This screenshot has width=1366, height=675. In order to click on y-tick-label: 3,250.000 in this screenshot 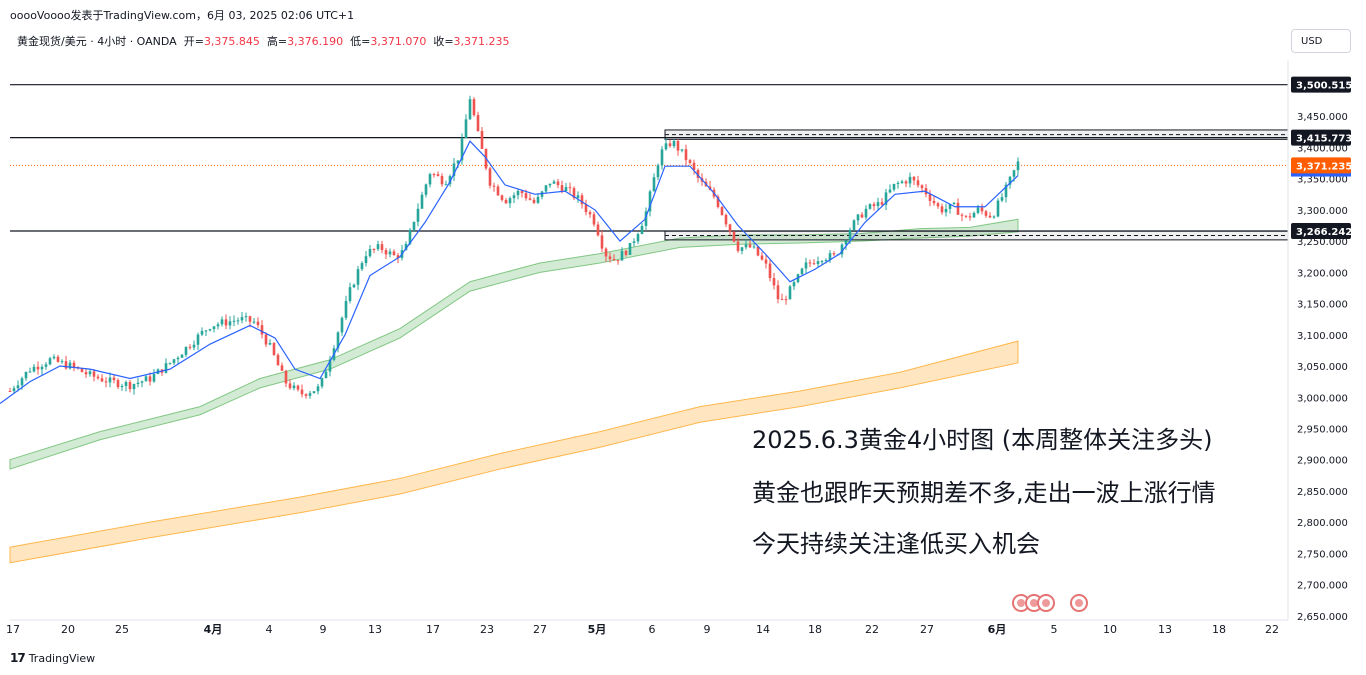, I will do `click(1322, 242)`.